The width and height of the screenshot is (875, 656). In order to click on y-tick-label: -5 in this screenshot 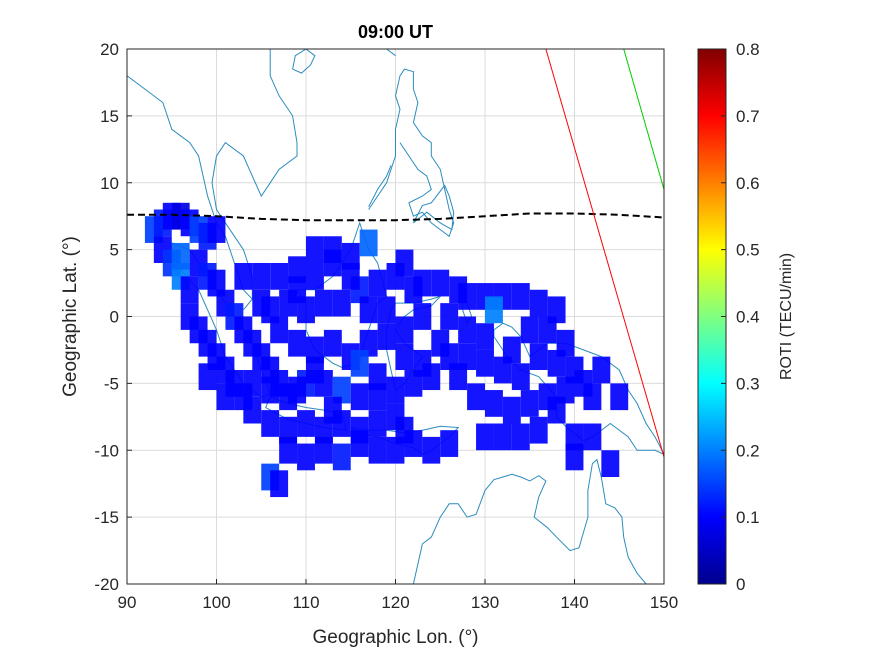, I will do `click(111, 383)`.